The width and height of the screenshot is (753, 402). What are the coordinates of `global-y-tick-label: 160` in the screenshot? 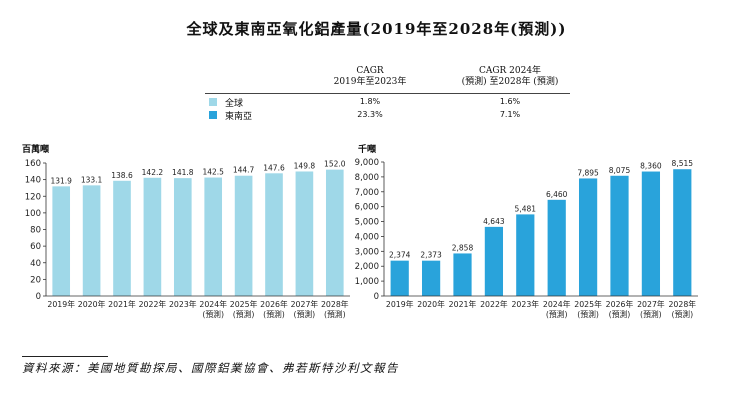 It's located at (33, 164).